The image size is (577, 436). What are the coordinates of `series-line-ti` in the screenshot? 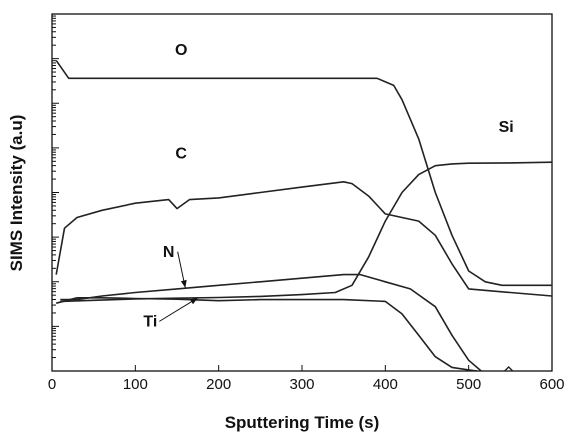 It's located at (266, 334).